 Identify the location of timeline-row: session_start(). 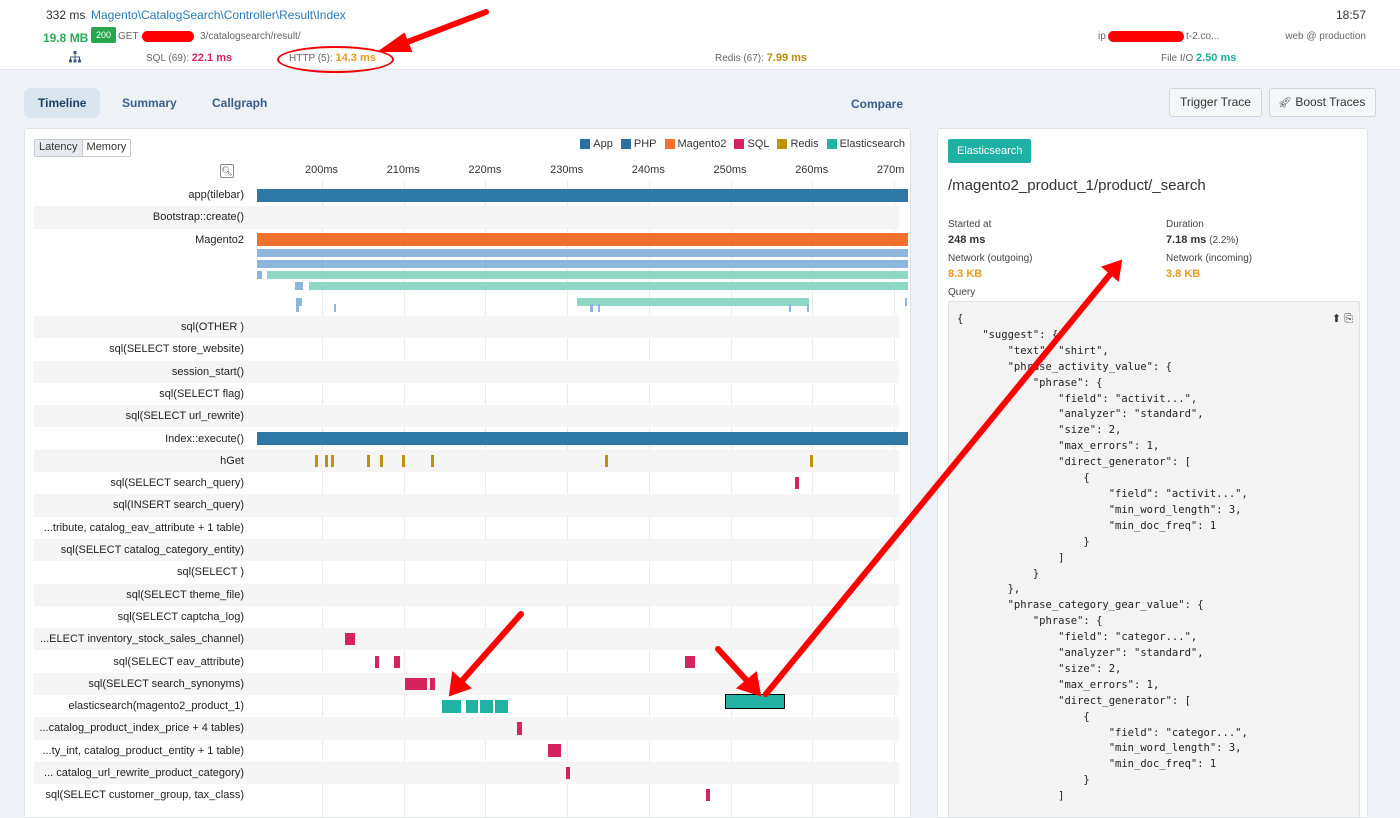
(466, 371).